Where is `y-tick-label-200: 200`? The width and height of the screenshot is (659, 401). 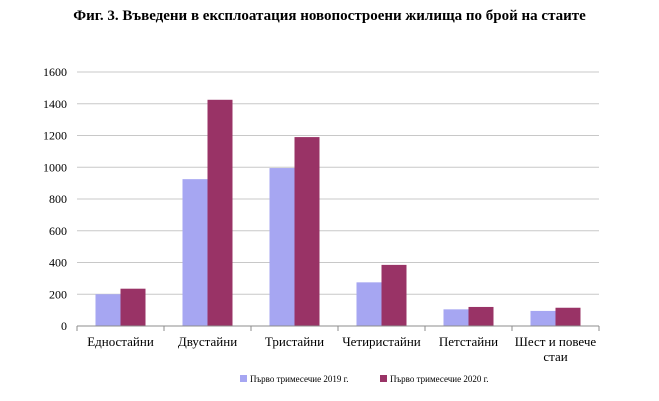
y-tick-label-200: 200 is located at coordinates (58, 294).